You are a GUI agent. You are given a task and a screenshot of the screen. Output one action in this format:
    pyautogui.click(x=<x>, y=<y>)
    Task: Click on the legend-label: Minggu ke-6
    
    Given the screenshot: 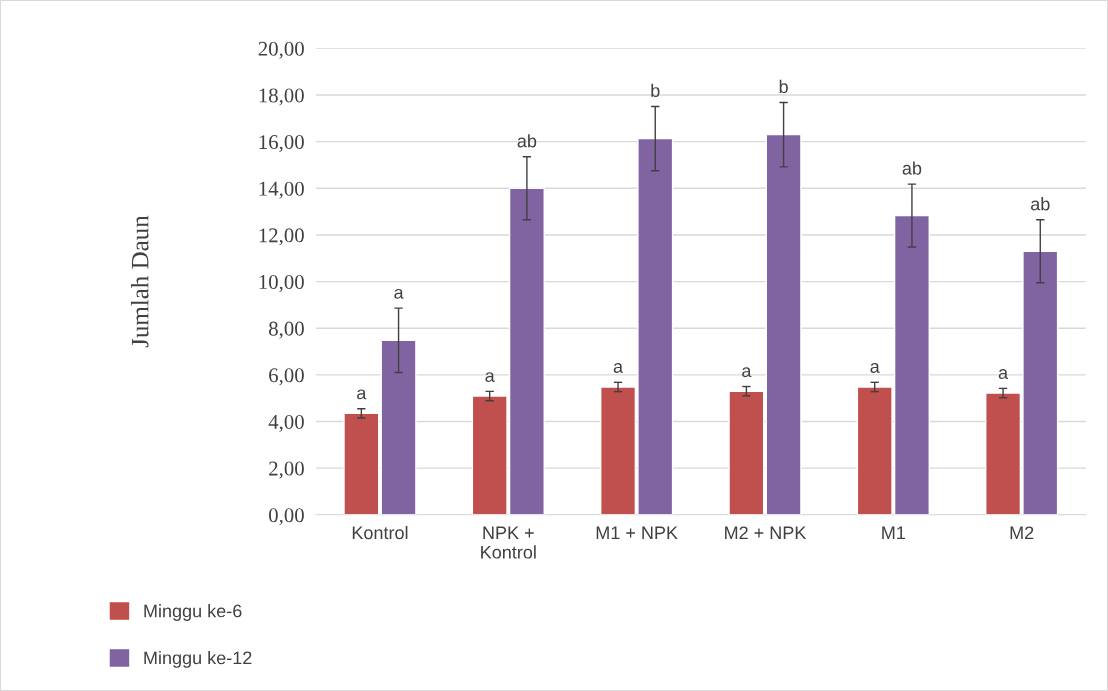 What is the action you would take?
    pyautogui.click(x=193, y=612)
    